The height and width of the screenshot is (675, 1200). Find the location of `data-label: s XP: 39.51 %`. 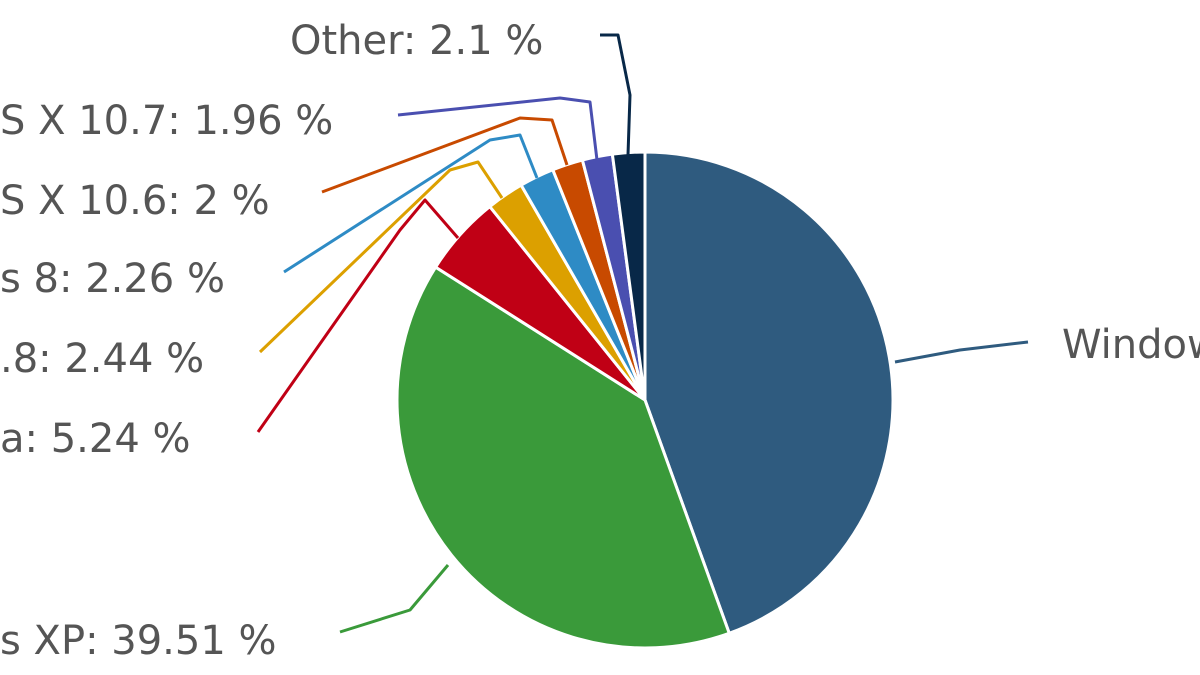

data-label: s XP: 39.51 % is located at coordinates (138, 641).